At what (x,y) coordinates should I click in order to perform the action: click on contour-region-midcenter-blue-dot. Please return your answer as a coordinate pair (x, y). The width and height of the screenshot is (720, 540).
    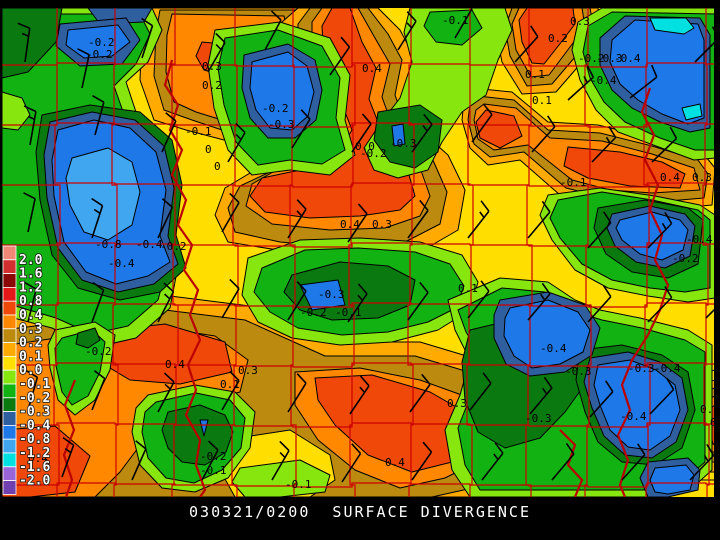
    Looking at the image, I should click on (398, 135).